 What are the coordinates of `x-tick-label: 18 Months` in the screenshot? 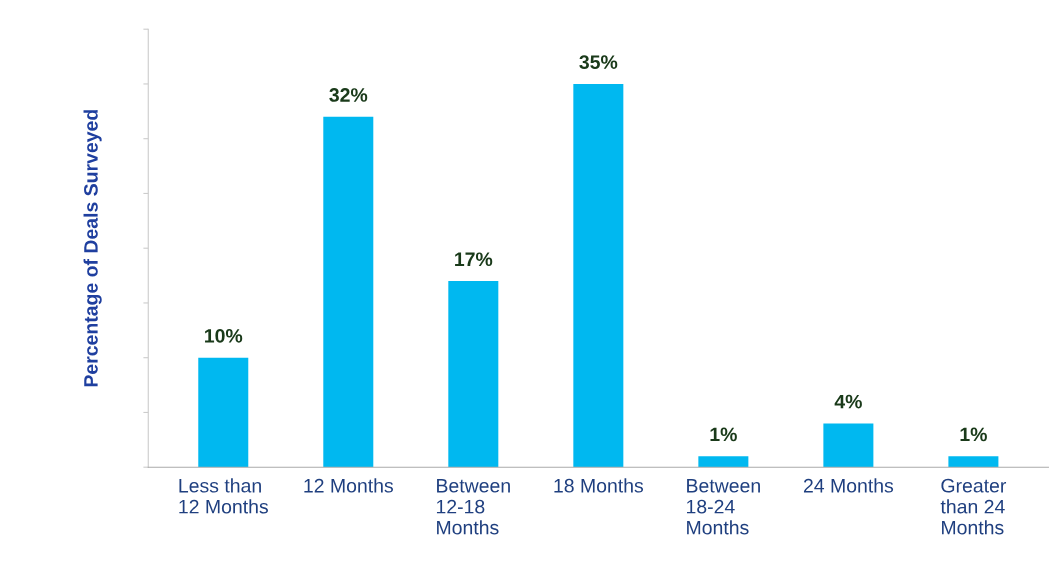 It's located at (599, 485).